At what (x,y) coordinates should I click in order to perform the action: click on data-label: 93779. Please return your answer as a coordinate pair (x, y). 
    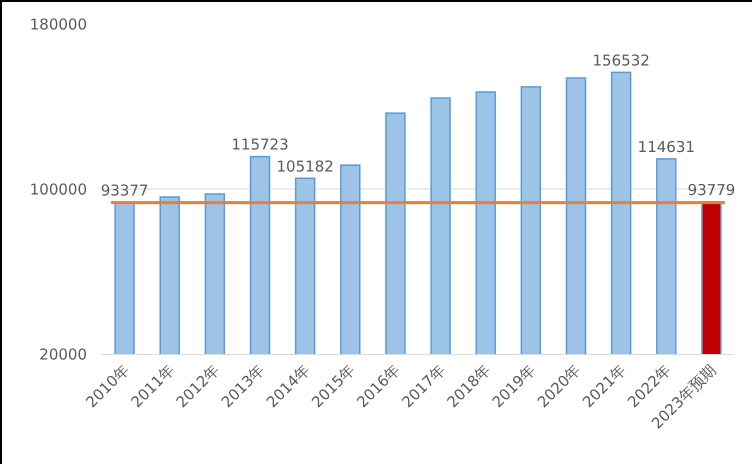
    Looking at the image, I should click on (712, 189).